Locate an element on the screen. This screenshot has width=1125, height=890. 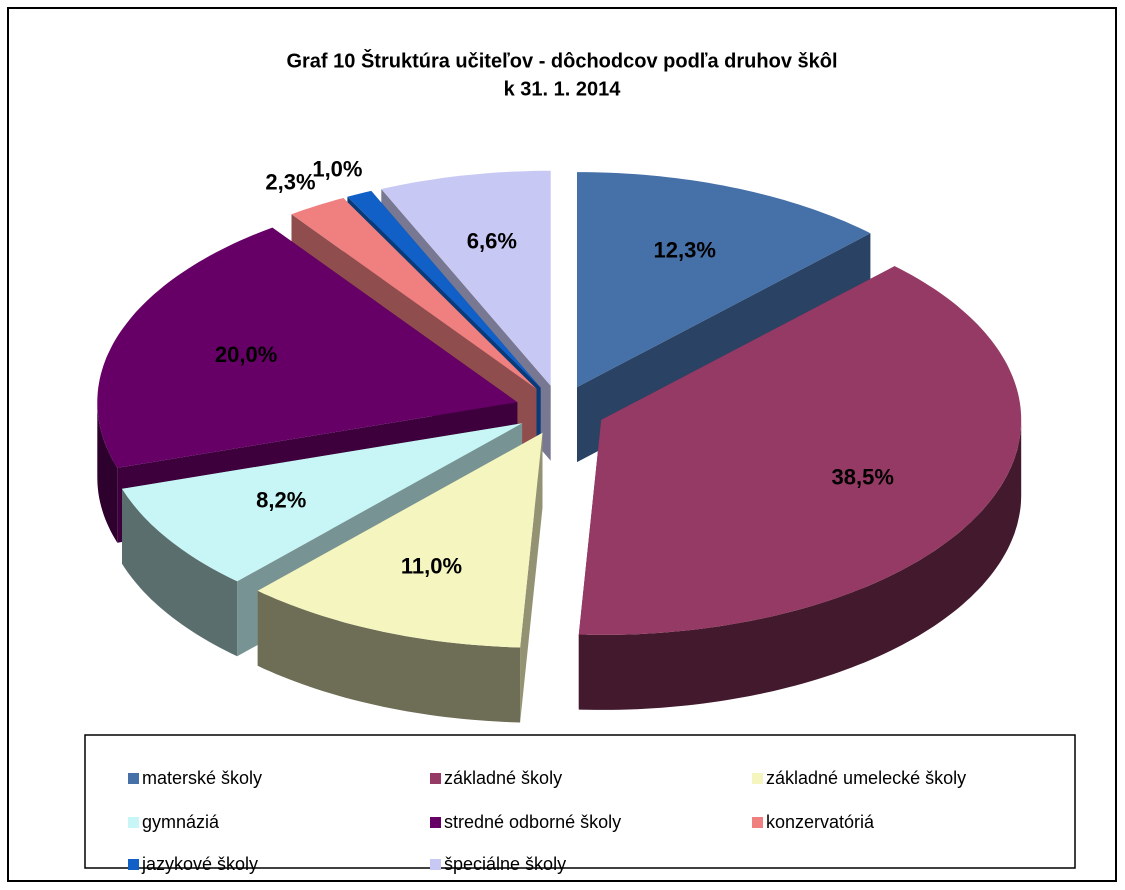
data-label: 1,0% is located at coordinates (337, 168).